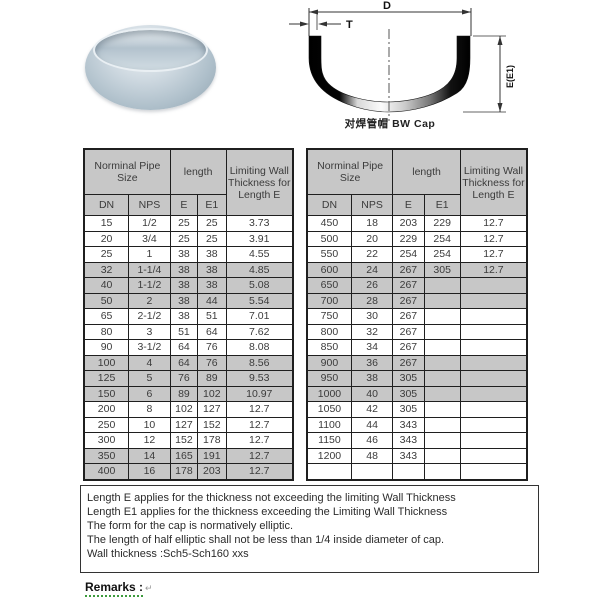  I want to click on table-cell: 42, so click(372, 409).